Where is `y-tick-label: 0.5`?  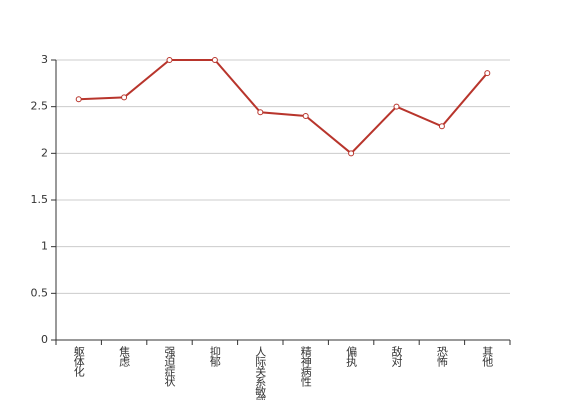
y-tick-label: 0.5 is located at coordinates (40, 292).